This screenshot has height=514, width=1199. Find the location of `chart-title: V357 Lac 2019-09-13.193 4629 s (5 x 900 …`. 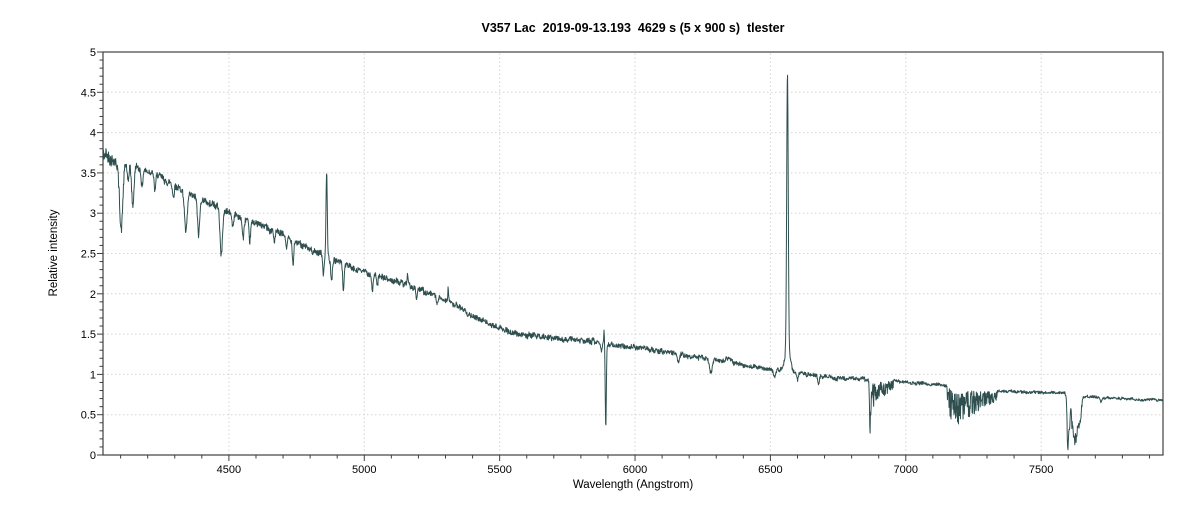

chart-title: V357 Lac 2019-09-13.193 4629 s (5 x 900 … is located at coordinates (633, 28).